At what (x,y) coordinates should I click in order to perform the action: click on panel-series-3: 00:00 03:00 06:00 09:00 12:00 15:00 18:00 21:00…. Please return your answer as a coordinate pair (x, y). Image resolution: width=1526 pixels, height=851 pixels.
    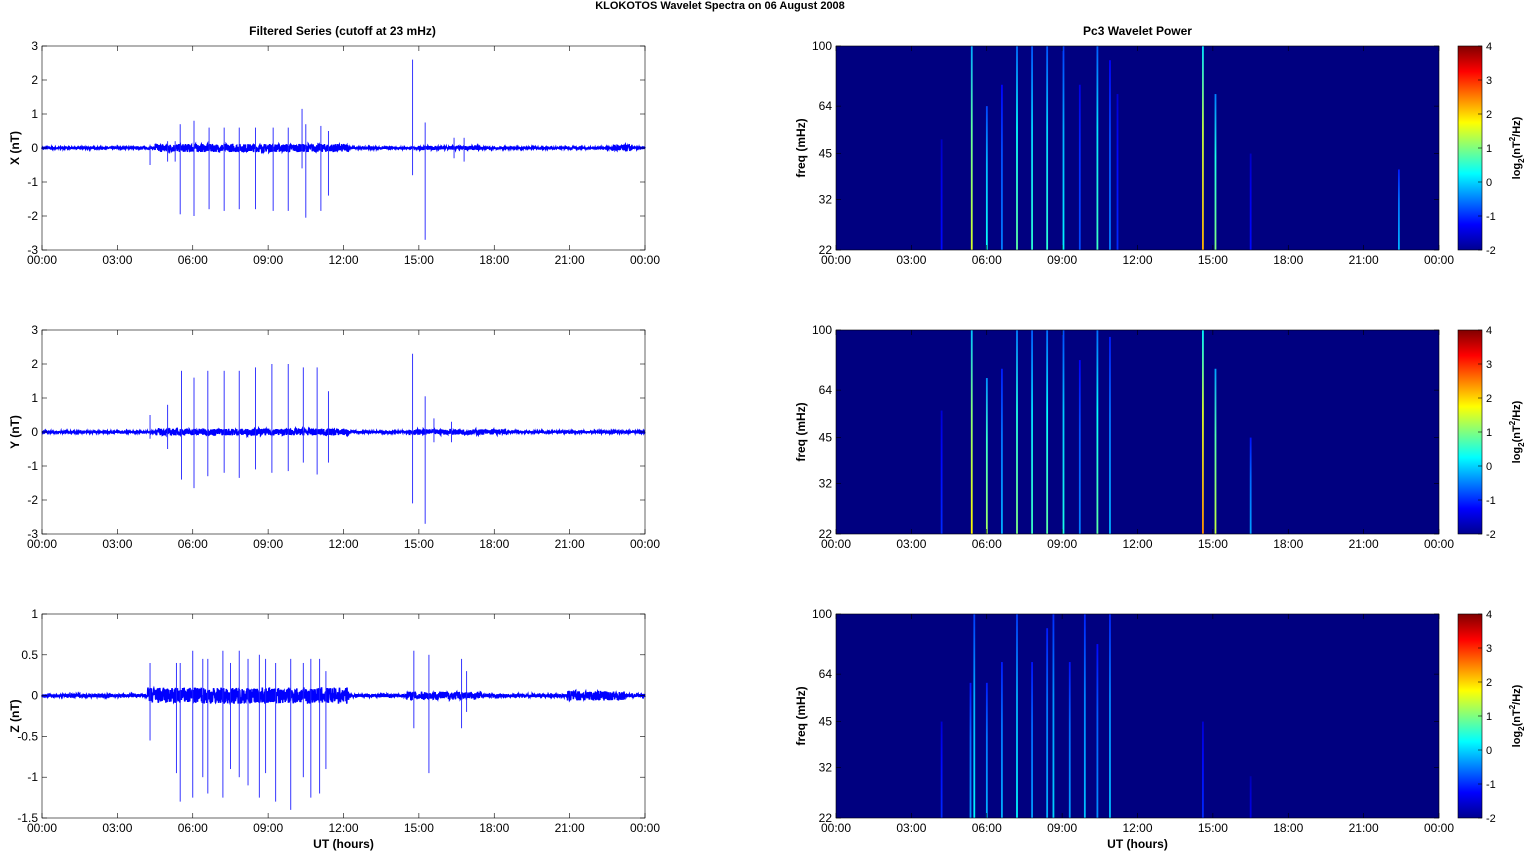
    Looking at the image, I should click on (334, 729).